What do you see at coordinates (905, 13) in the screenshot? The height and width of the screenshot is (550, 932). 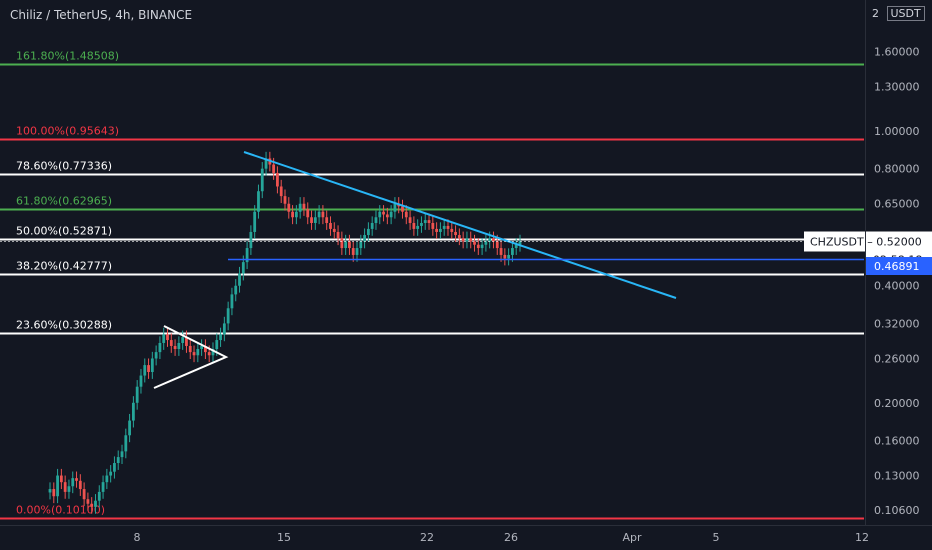 I see `currency-box: USDT` at bounding box center [905, 13].